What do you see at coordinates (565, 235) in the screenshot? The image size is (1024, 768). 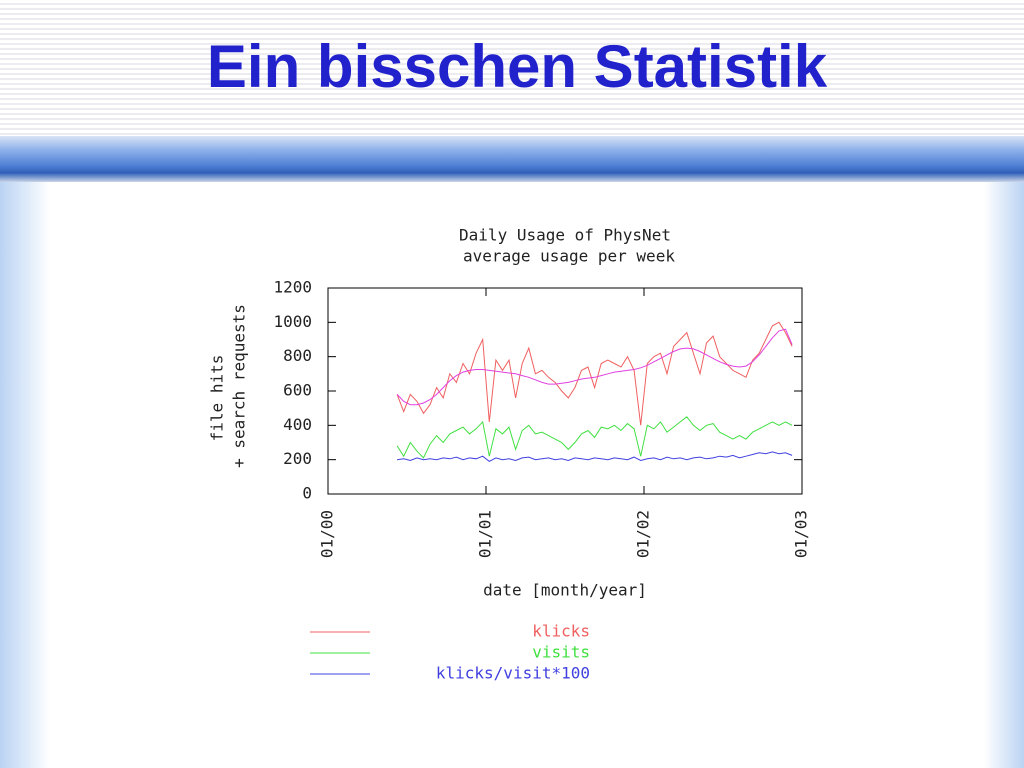 I see `chart-title: Daily Usage of PhysNet` at bounding box center [565, 235].